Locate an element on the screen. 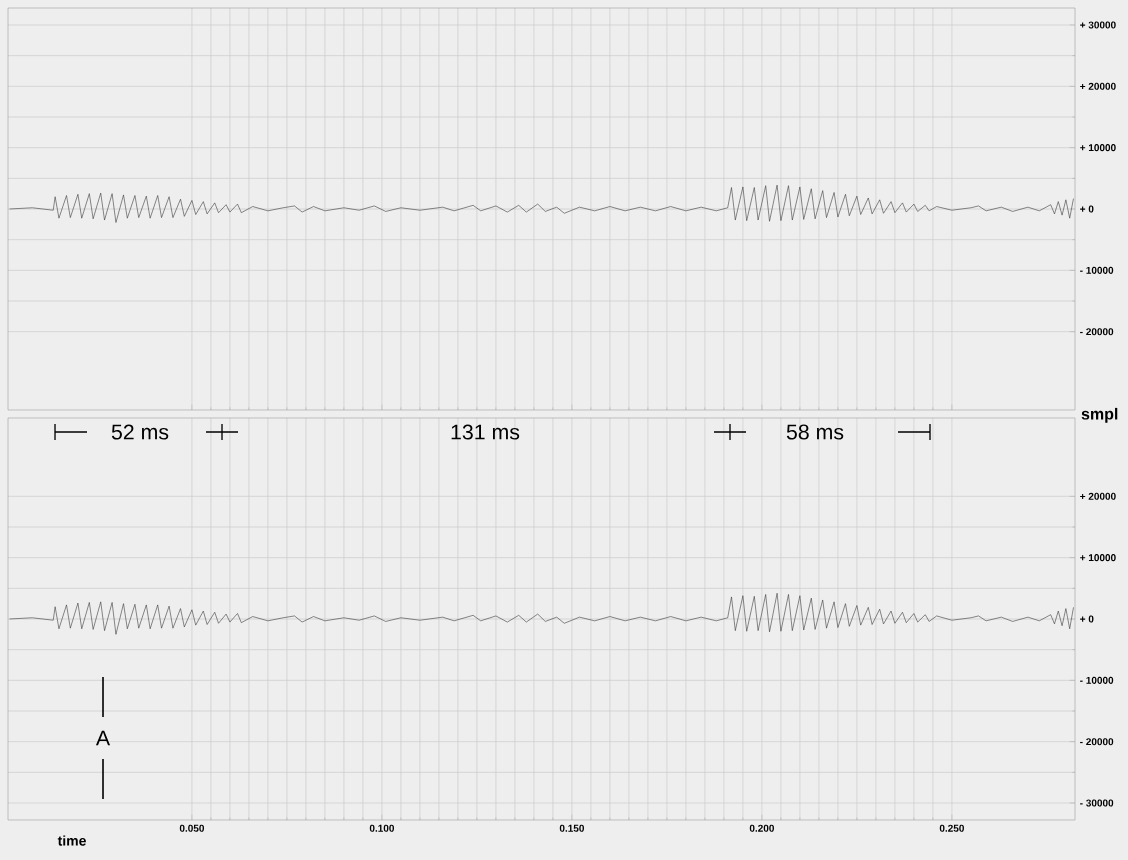 The height and width of the screenshot is (860, 1128). annotation: 52 ms is located at coordinates (140, 432).